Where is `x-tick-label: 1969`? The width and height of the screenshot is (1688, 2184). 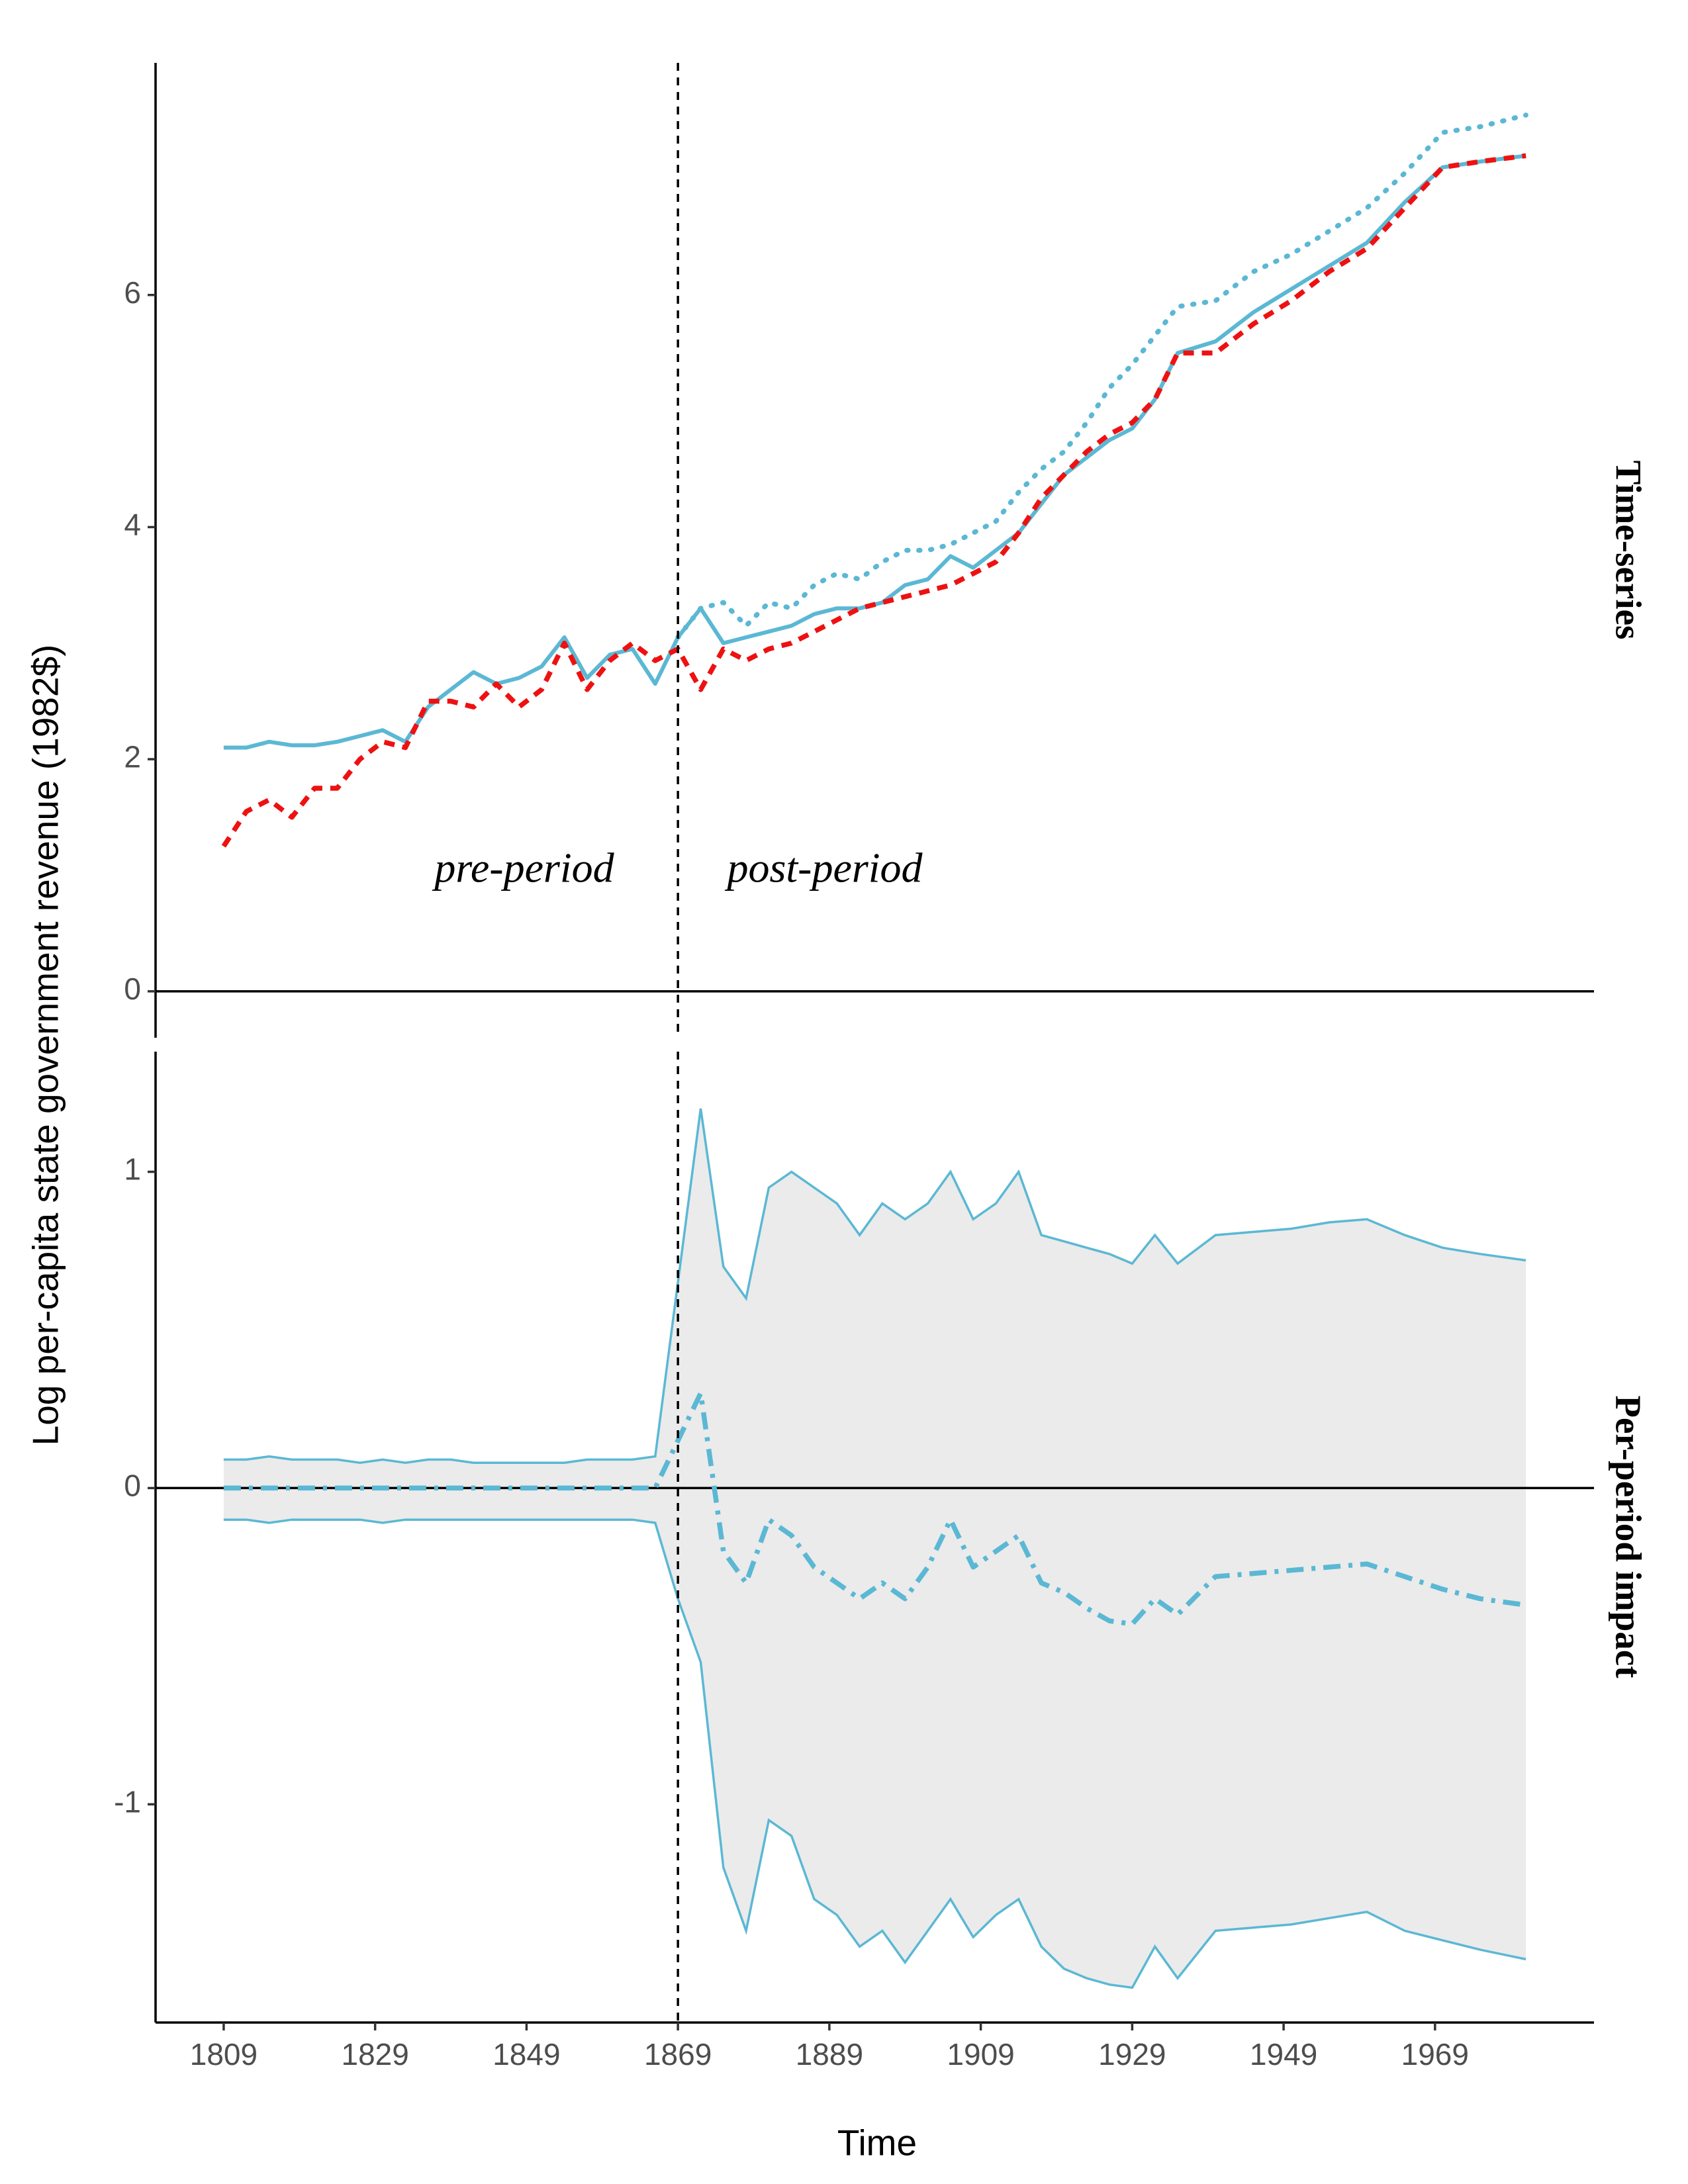 x-tick-label: 1969 is located at coordinates (1435, 2054).